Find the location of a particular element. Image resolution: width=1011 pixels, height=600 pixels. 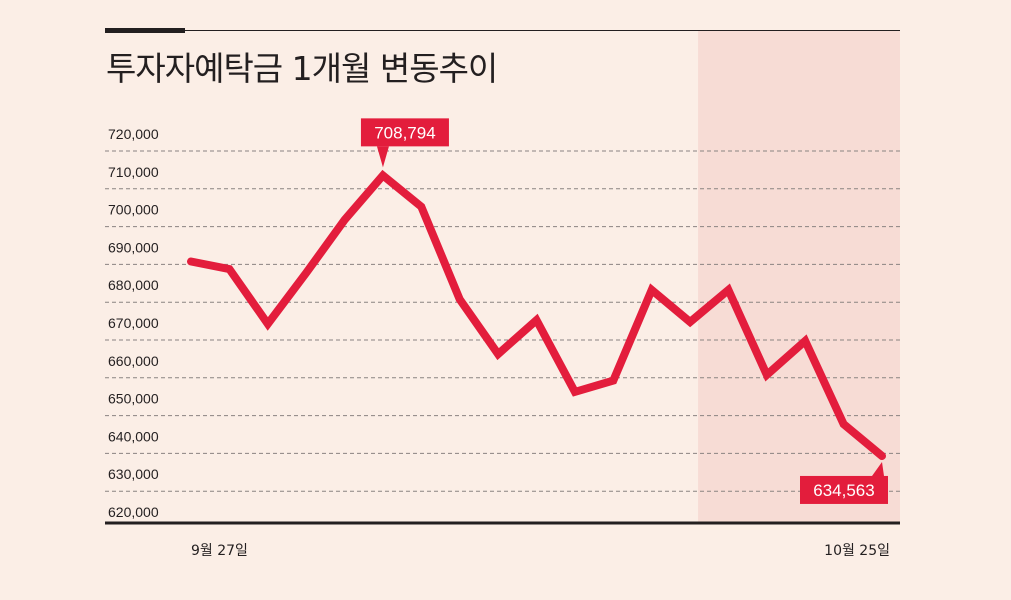

data-label: 708,794 is located at coordinates (404, 132).